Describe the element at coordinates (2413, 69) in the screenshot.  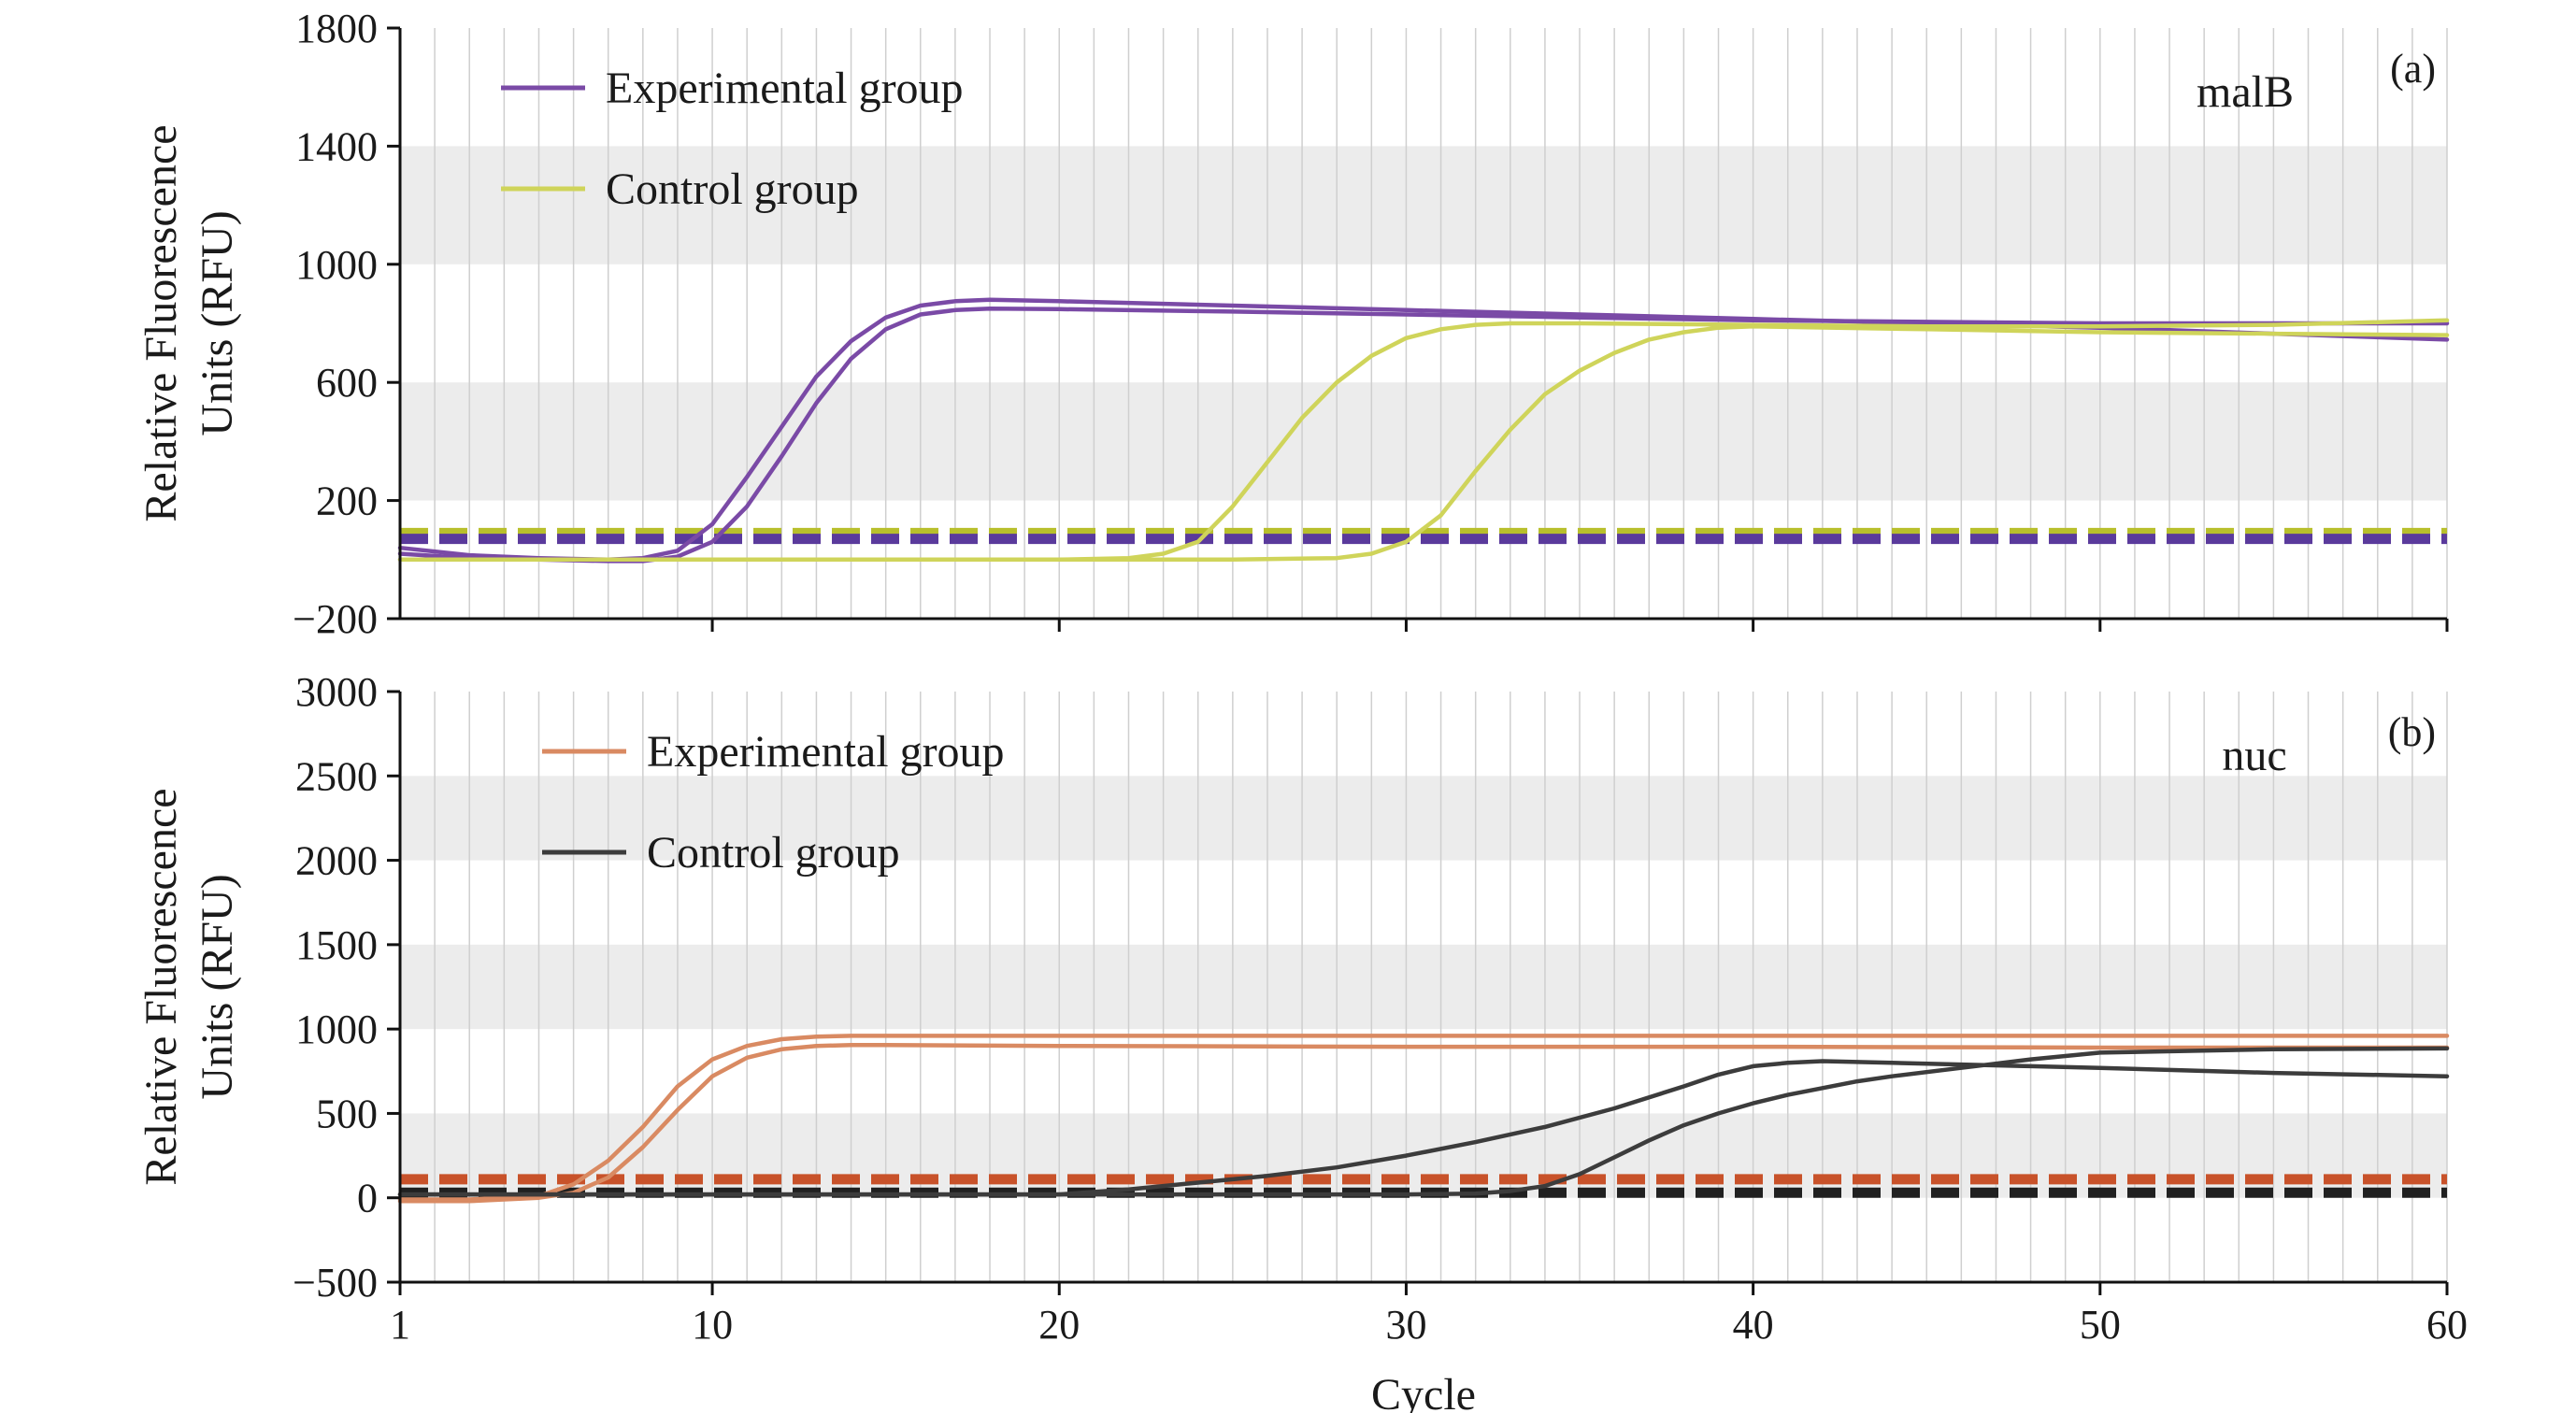
I see `panel-label: (a)` at that location.